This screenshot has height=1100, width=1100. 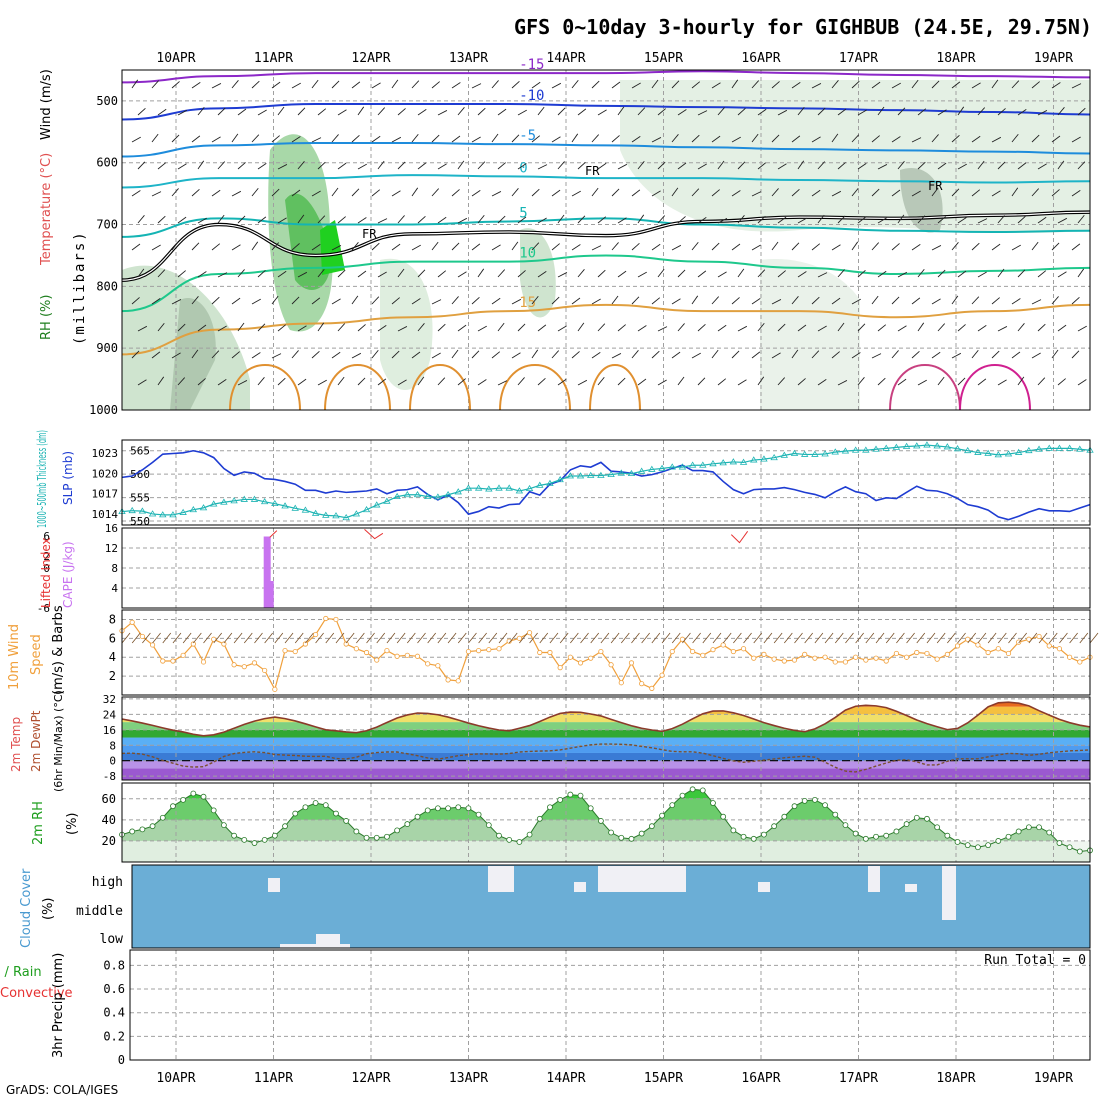 What do you see at coordinates (370, 58) in the screenshot?
I see `top-date-label: 12APR` at bounding box center [370, 58].